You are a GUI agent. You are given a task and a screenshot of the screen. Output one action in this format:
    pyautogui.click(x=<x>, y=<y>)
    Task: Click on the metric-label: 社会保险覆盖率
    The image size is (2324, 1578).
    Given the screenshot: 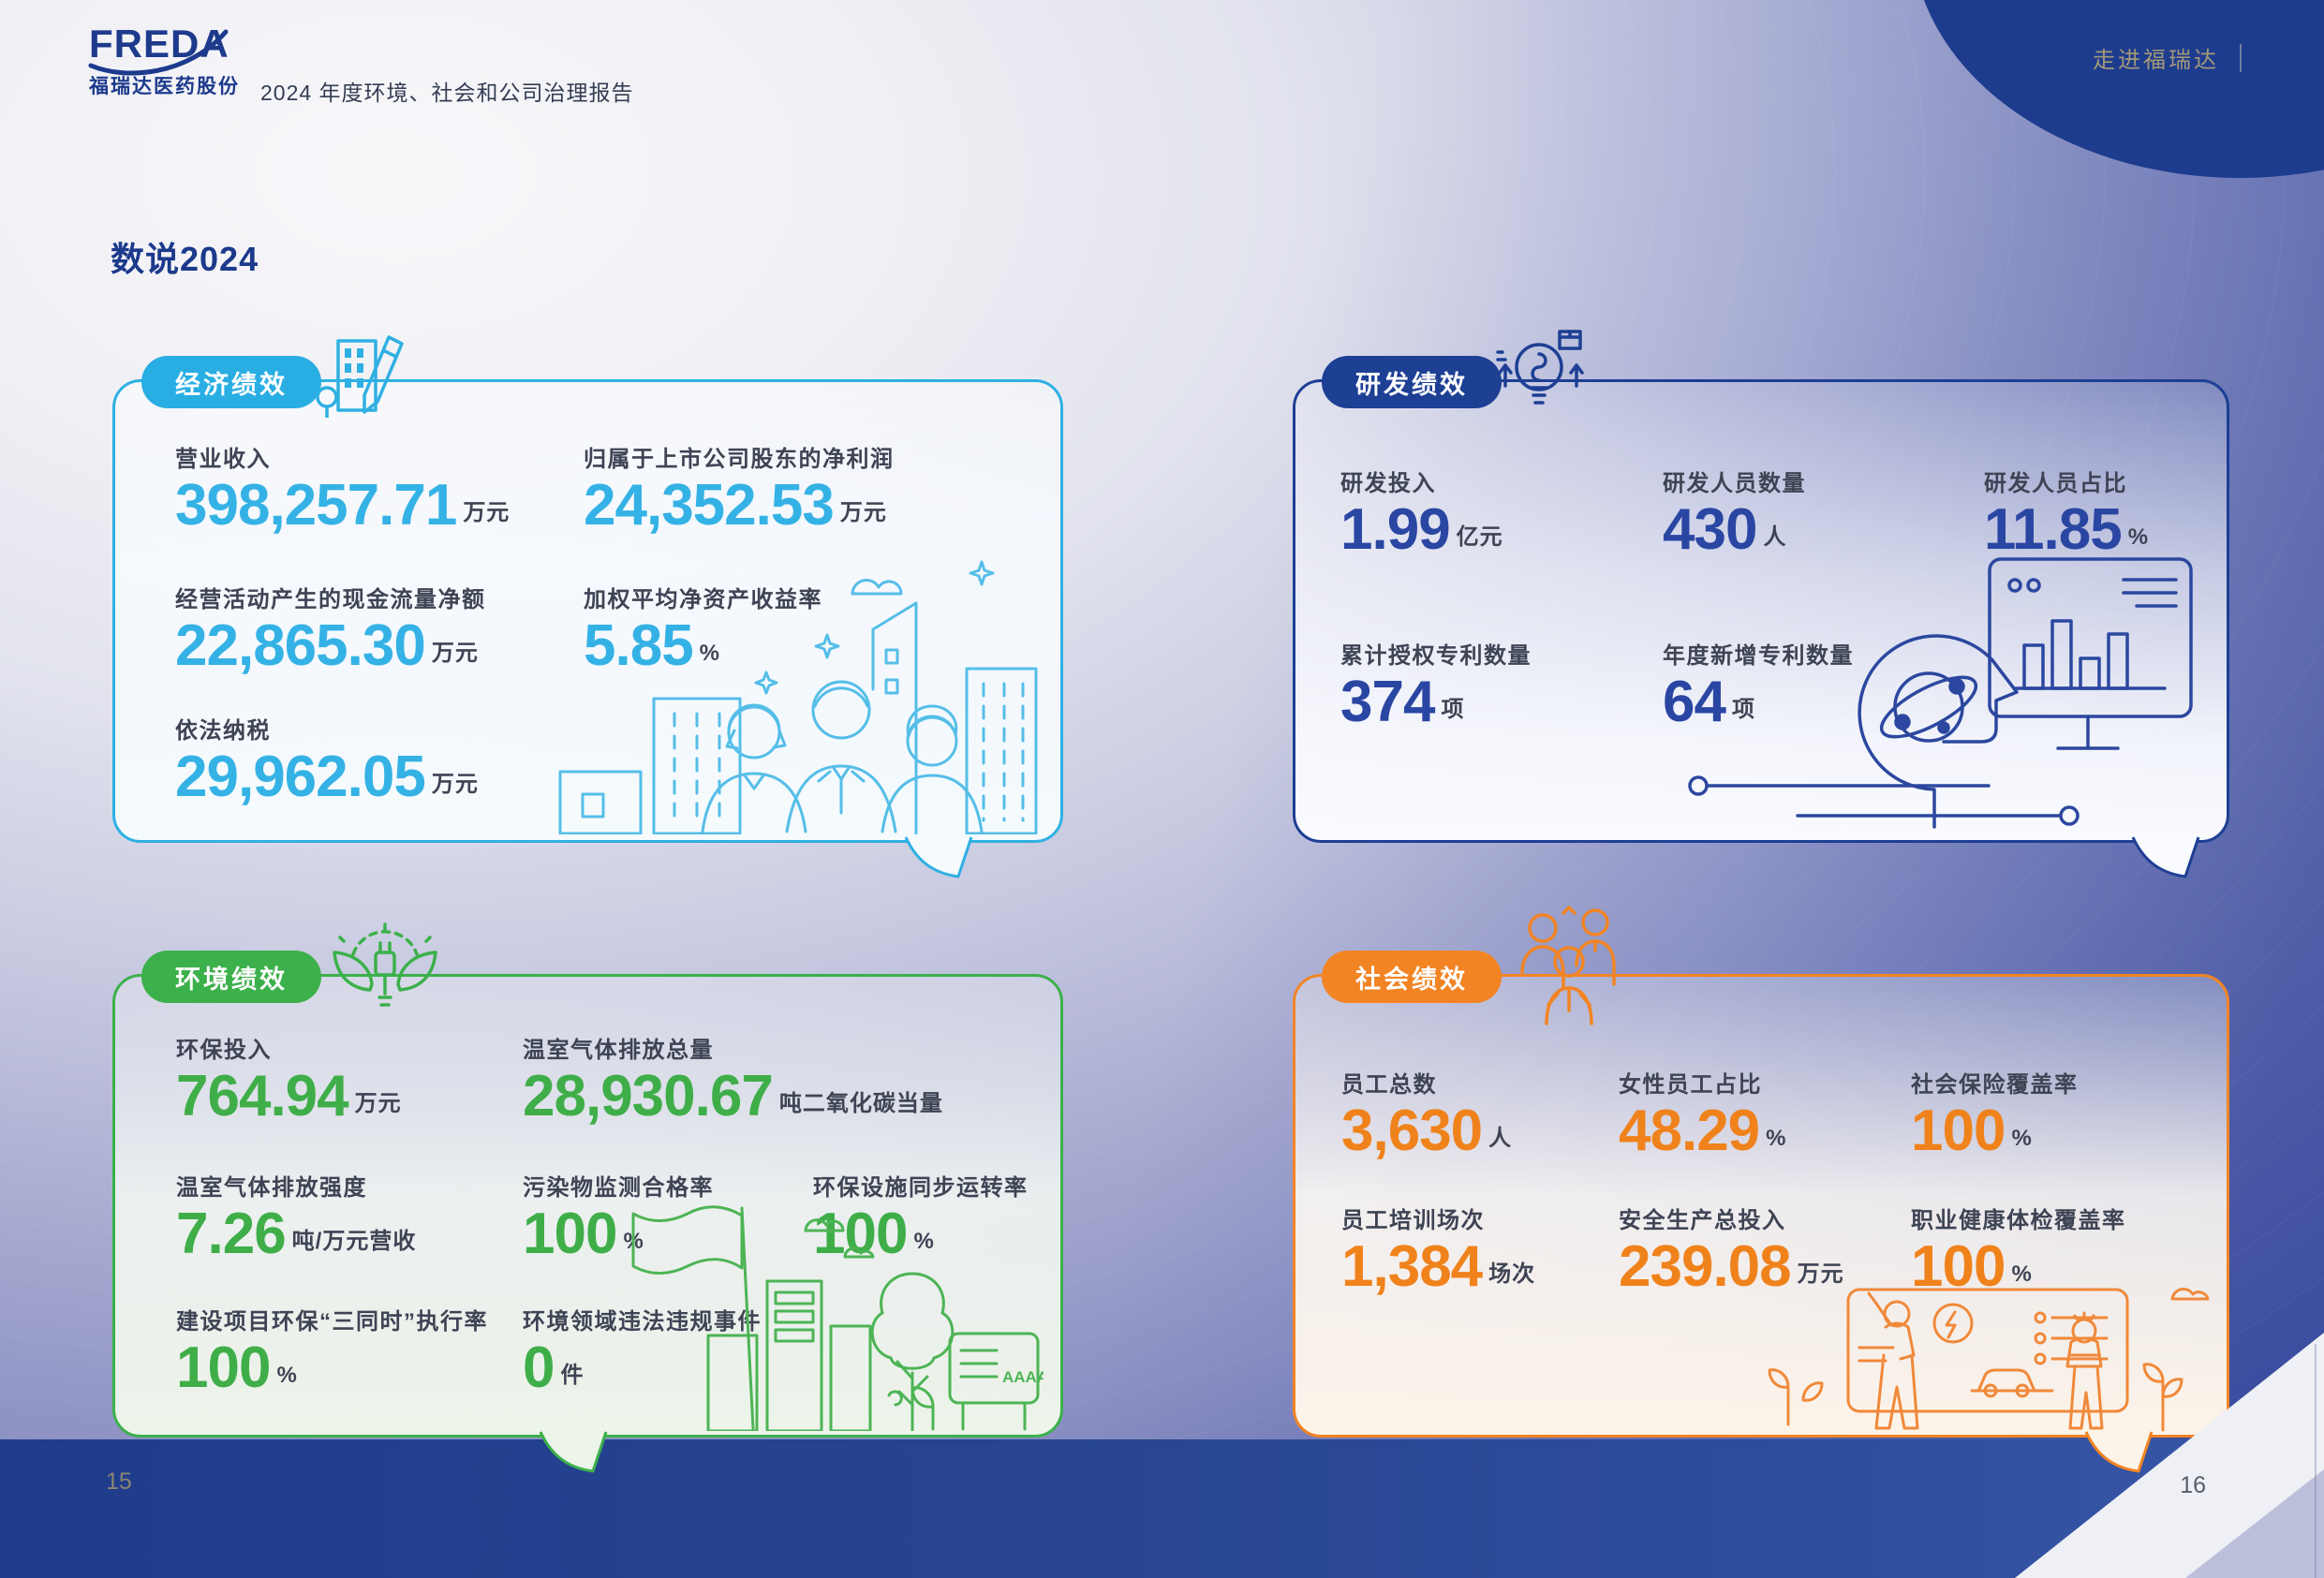 What is the action you would take?
    pyautogui.click(x=1995, y=1085)
    